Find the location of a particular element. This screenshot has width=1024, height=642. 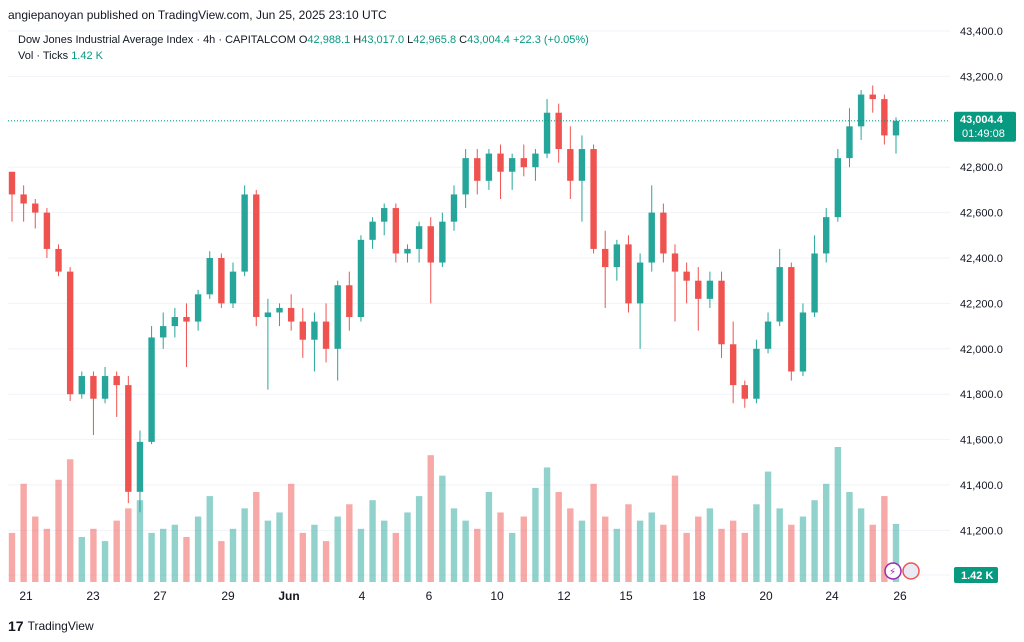

x-tick-label: 10 is located at coordinates (497, 596).